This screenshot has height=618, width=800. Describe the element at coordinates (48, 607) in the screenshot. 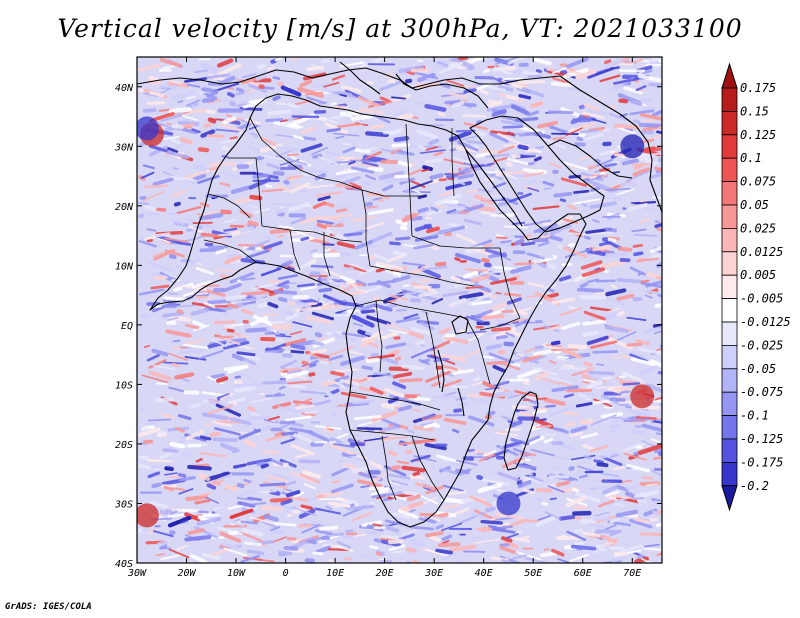

I see `grads-credit: GrADS: IGES/COLA` at that location.